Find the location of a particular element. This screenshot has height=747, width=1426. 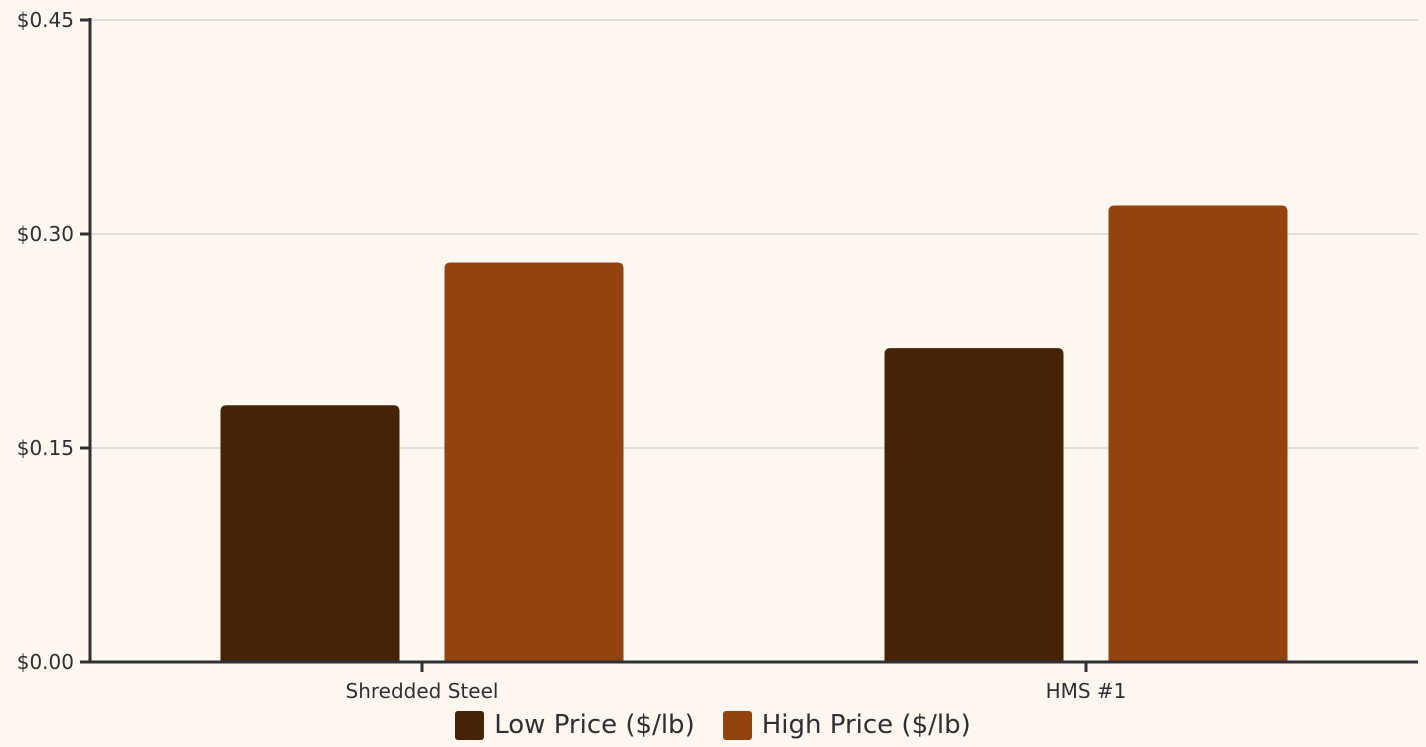

legend-label-low-price: Low Price ($/lb) is located at coordinates (594, 725).